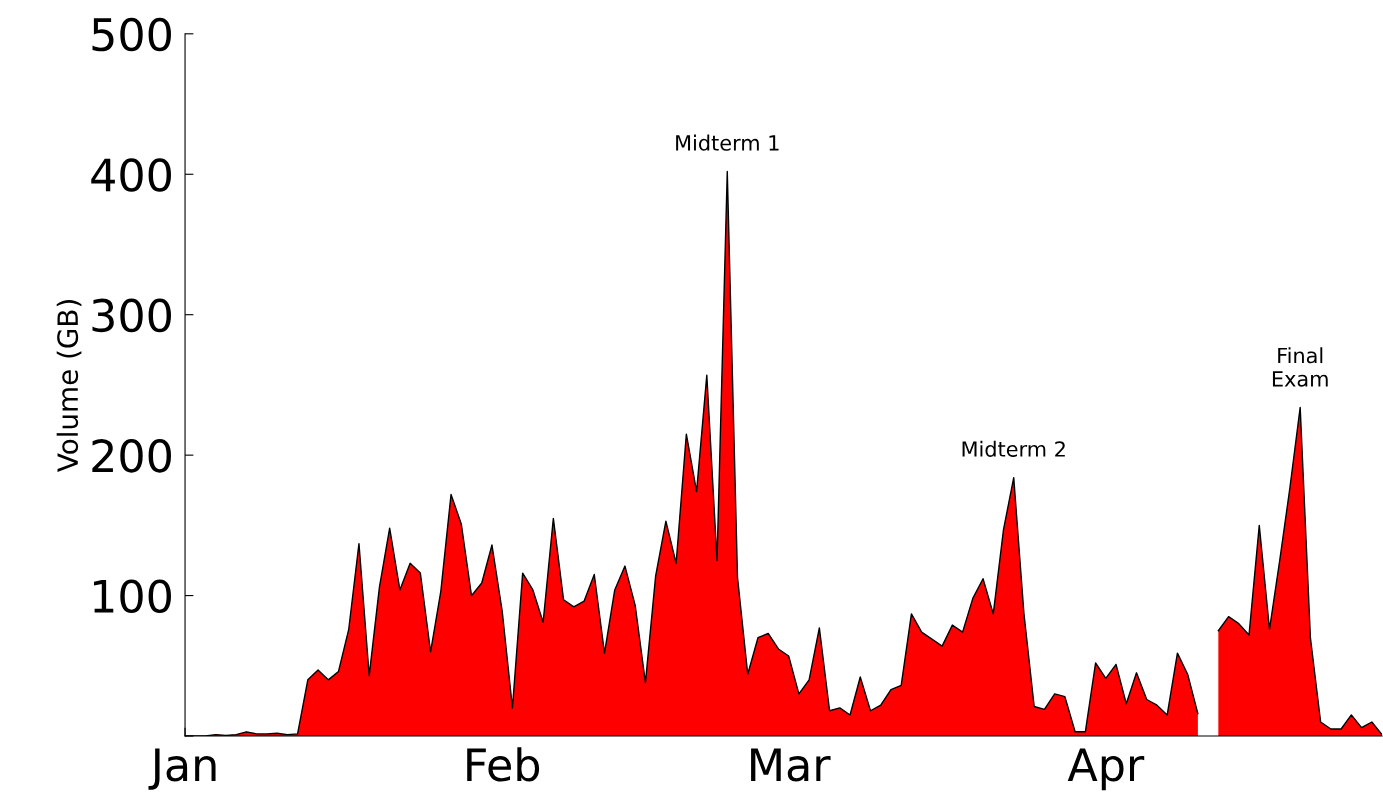 Image resolution: width=1383 pixels, height=809 pixels. Describe the element at coordinates (1013, 448) in the screenshot. I see `annotation: Midterm 2` at that location.